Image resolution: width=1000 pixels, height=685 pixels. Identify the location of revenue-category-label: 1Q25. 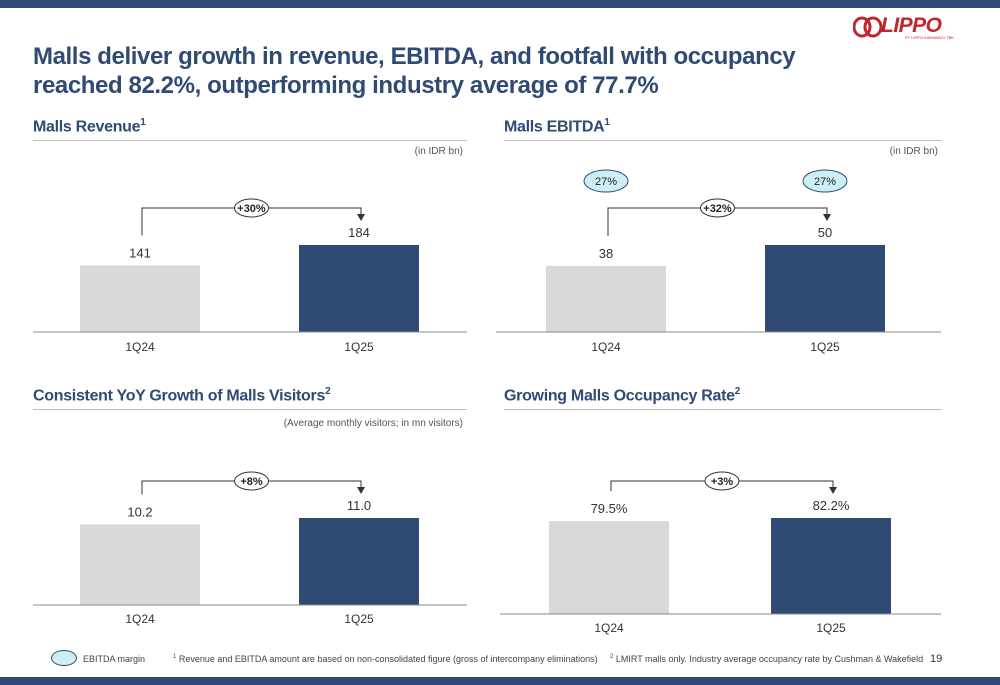
(359, 347).